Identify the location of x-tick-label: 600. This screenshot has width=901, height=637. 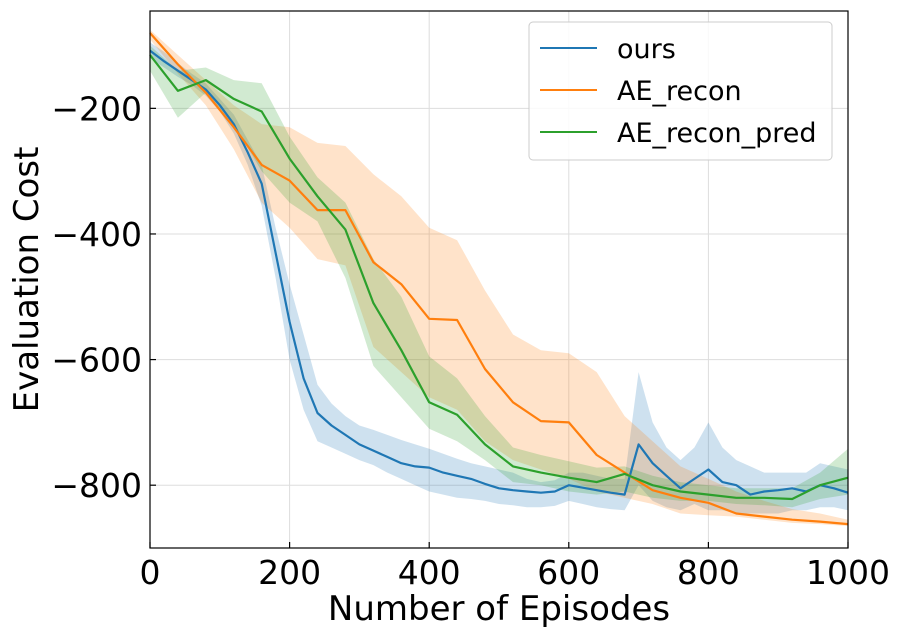
(568, 572).